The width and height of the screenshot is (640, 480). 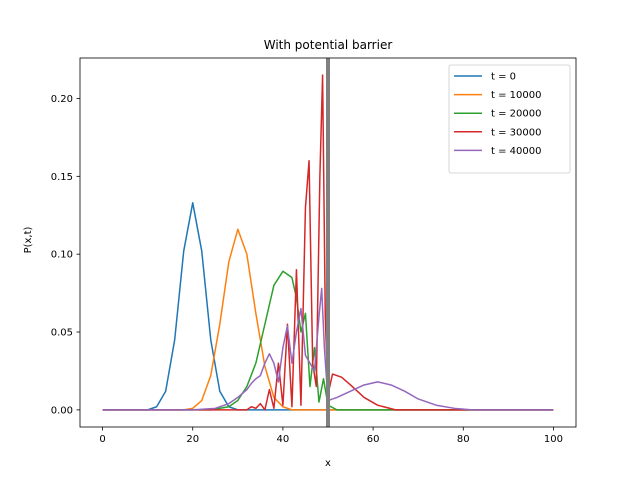 What do you see at coordinates (516, 151) in the screenshot?
I see `legend-entry-4: t = 40000` at bounding box center [516, 151].